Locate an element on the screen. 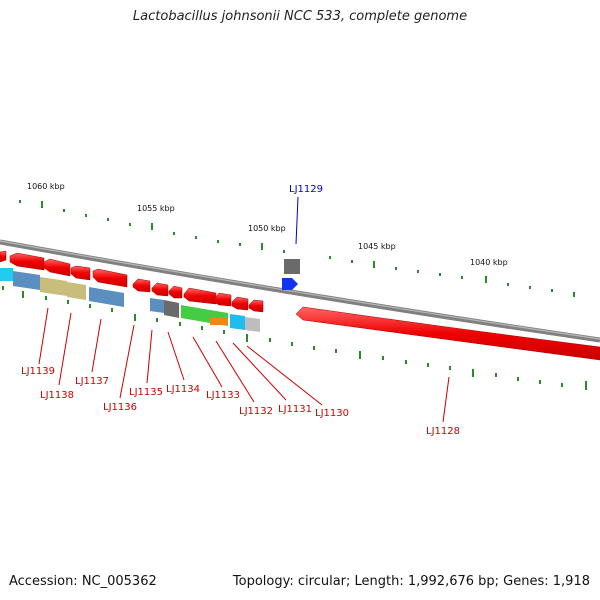 The image size is (600, 600). gene-label-LJ1139: LJ1139 is located at coordinates (38, 371).